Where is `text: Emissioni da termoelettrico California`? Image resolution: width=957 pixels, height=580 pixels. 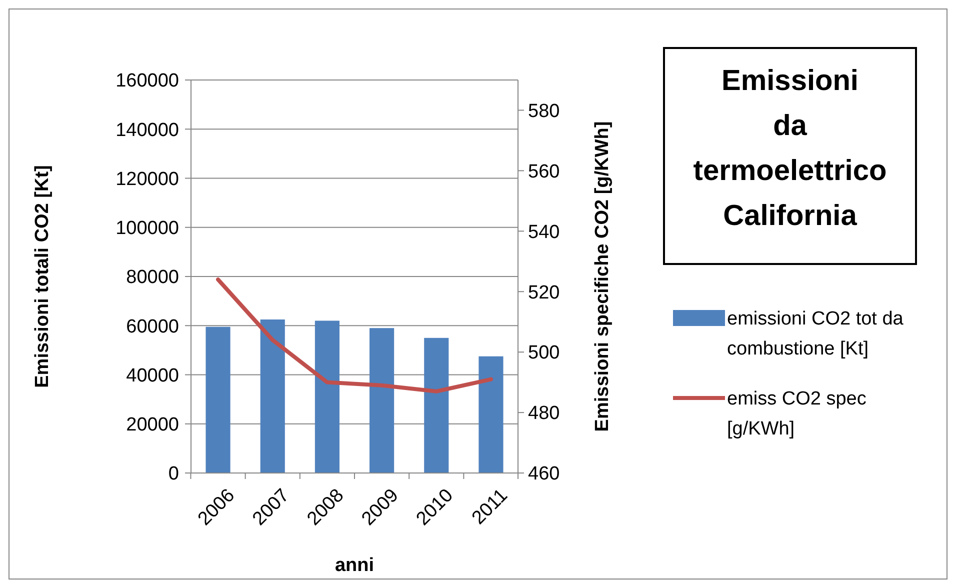
text: Emissioni da termoelettrico California is located at coordinates (790, 148).